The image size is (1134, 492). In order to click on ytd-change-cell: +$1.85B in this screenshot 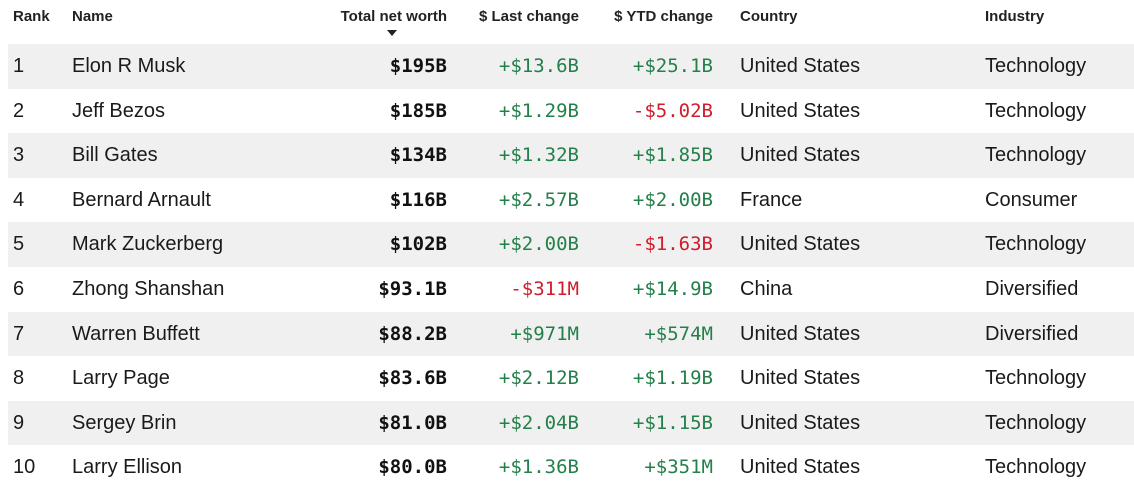, I will do `click(672, 155)`.